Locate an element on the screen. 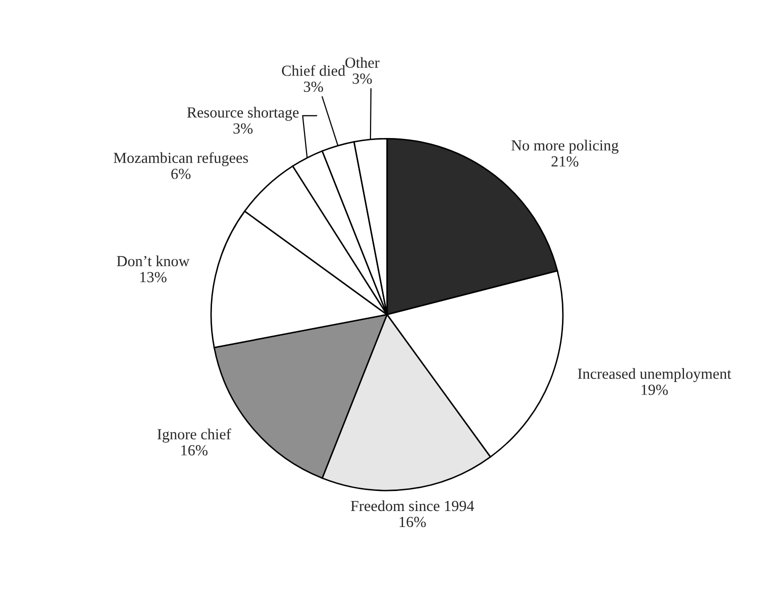  data-label: 19% is located at coordinates (655, 389).